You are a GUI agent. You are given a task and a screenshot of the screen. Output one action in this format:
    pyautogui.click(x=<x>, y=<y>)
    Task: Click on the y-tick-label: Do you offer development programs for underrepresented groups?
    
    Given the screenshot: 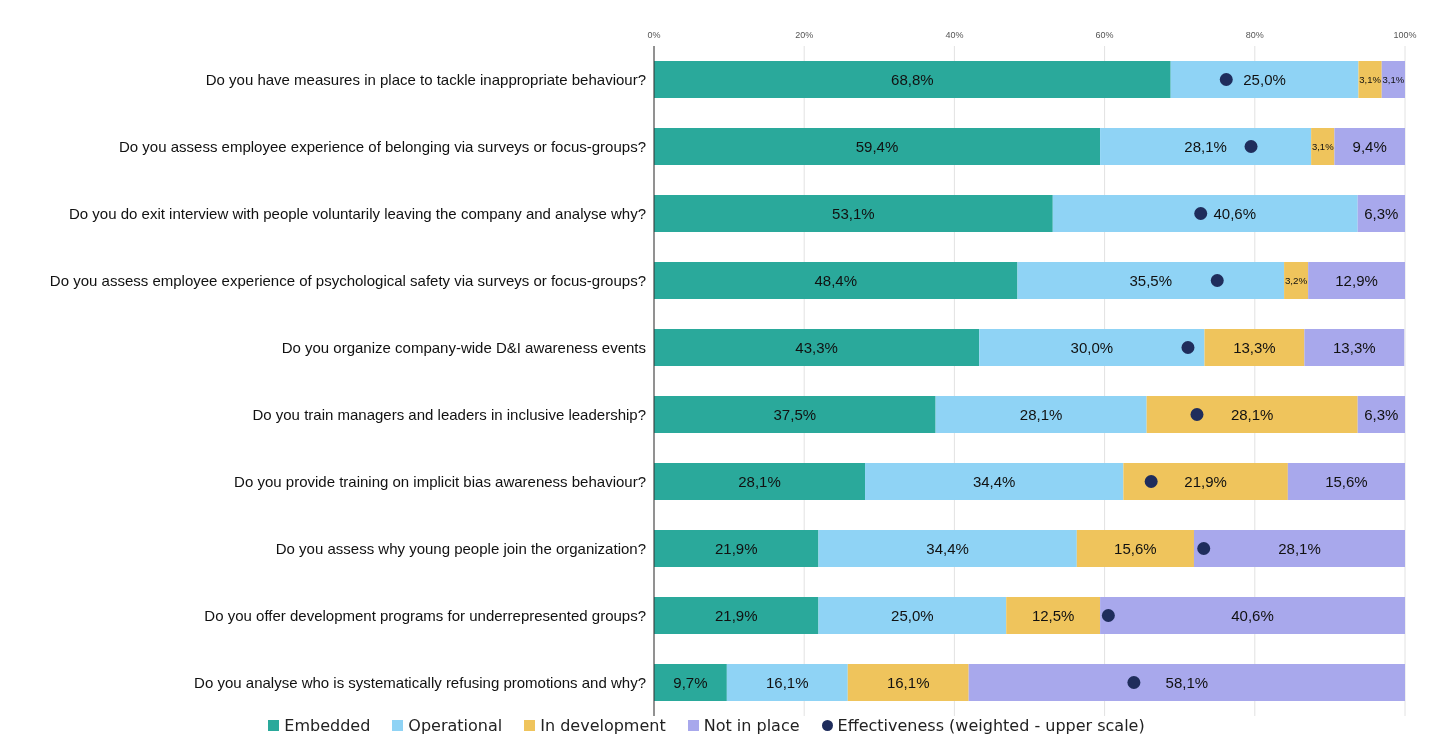 What is the action you would take?
    pyautogui.click(x=425, y=615)
    